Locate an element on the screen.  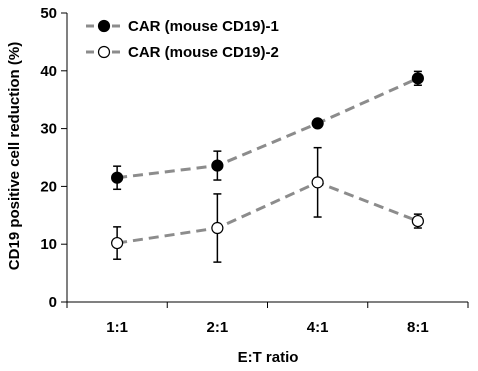
legend-item-2: CAR (mouse CD19)-2 is located at coordinates (182, 52).